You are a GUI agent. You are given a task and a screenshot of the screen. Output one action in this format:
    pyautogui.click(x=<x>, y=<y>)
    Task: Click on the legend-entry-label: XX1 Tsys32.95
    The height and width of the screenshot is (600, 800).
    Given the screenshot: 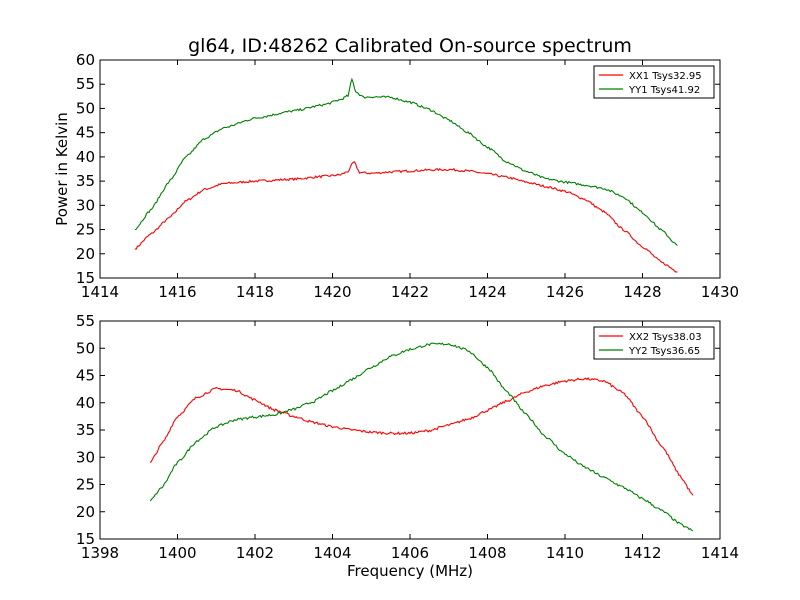 What is the action you would take?
    pyautogui.click(x=665, y=76)
    